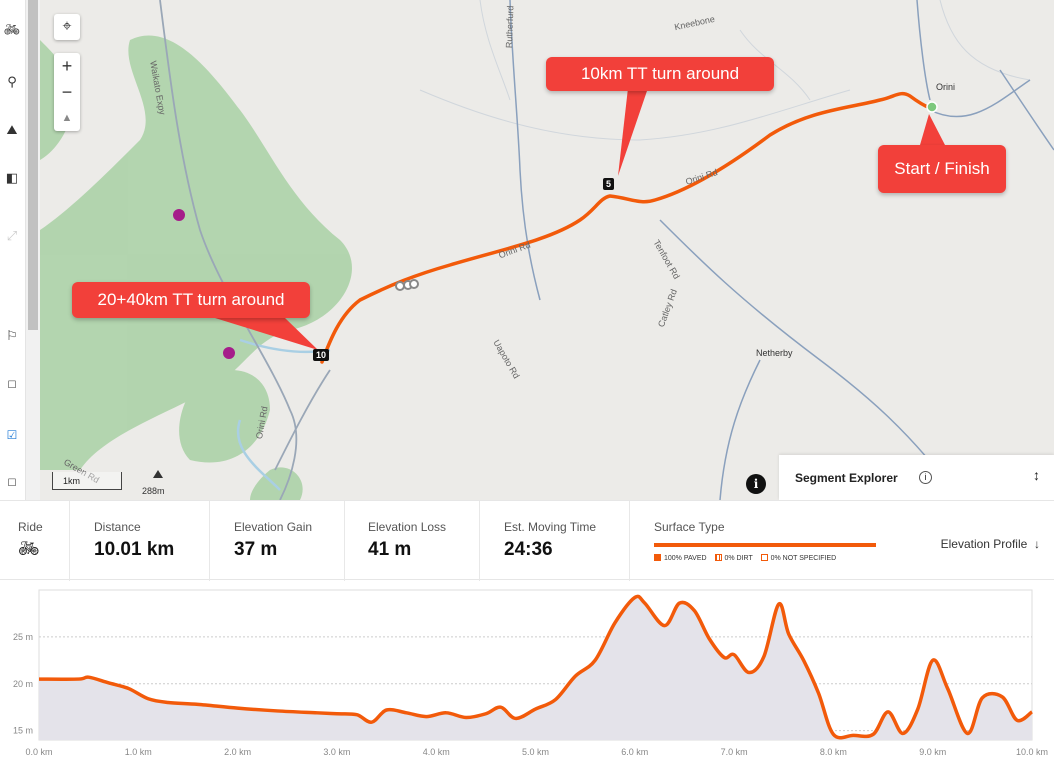 This screenshot has height=765, width=1054. Describe the element at coordinates (30, 527) in the screenshot. I see `ride-label: Ride` at that location.